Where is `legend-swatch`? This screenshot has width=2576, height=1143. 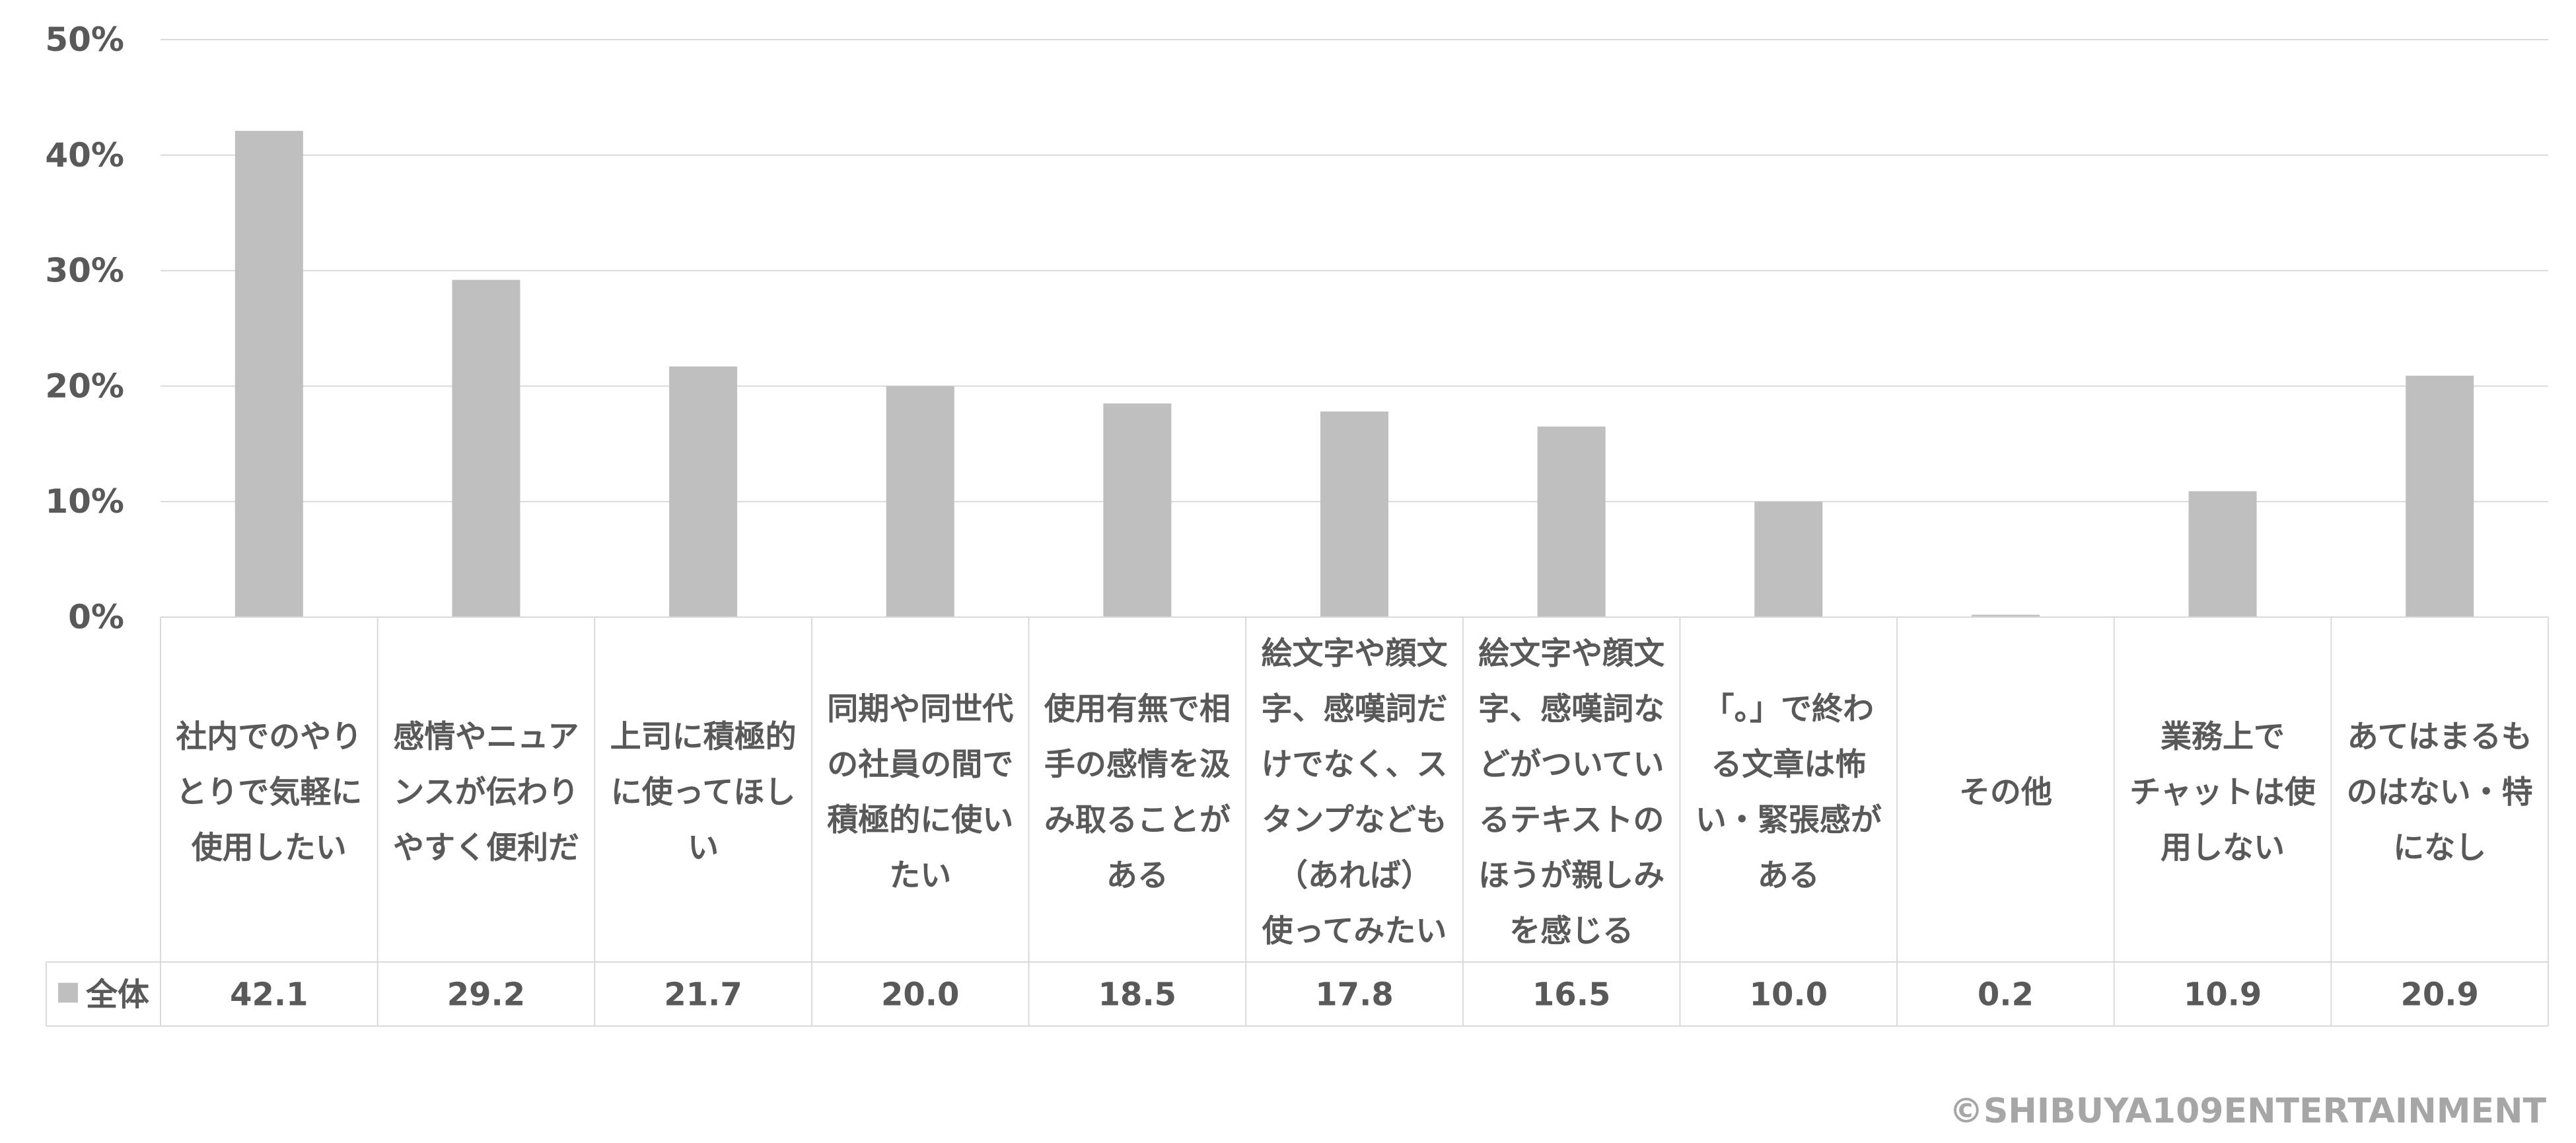 legend-swatch is located at coordinates (68, 992).